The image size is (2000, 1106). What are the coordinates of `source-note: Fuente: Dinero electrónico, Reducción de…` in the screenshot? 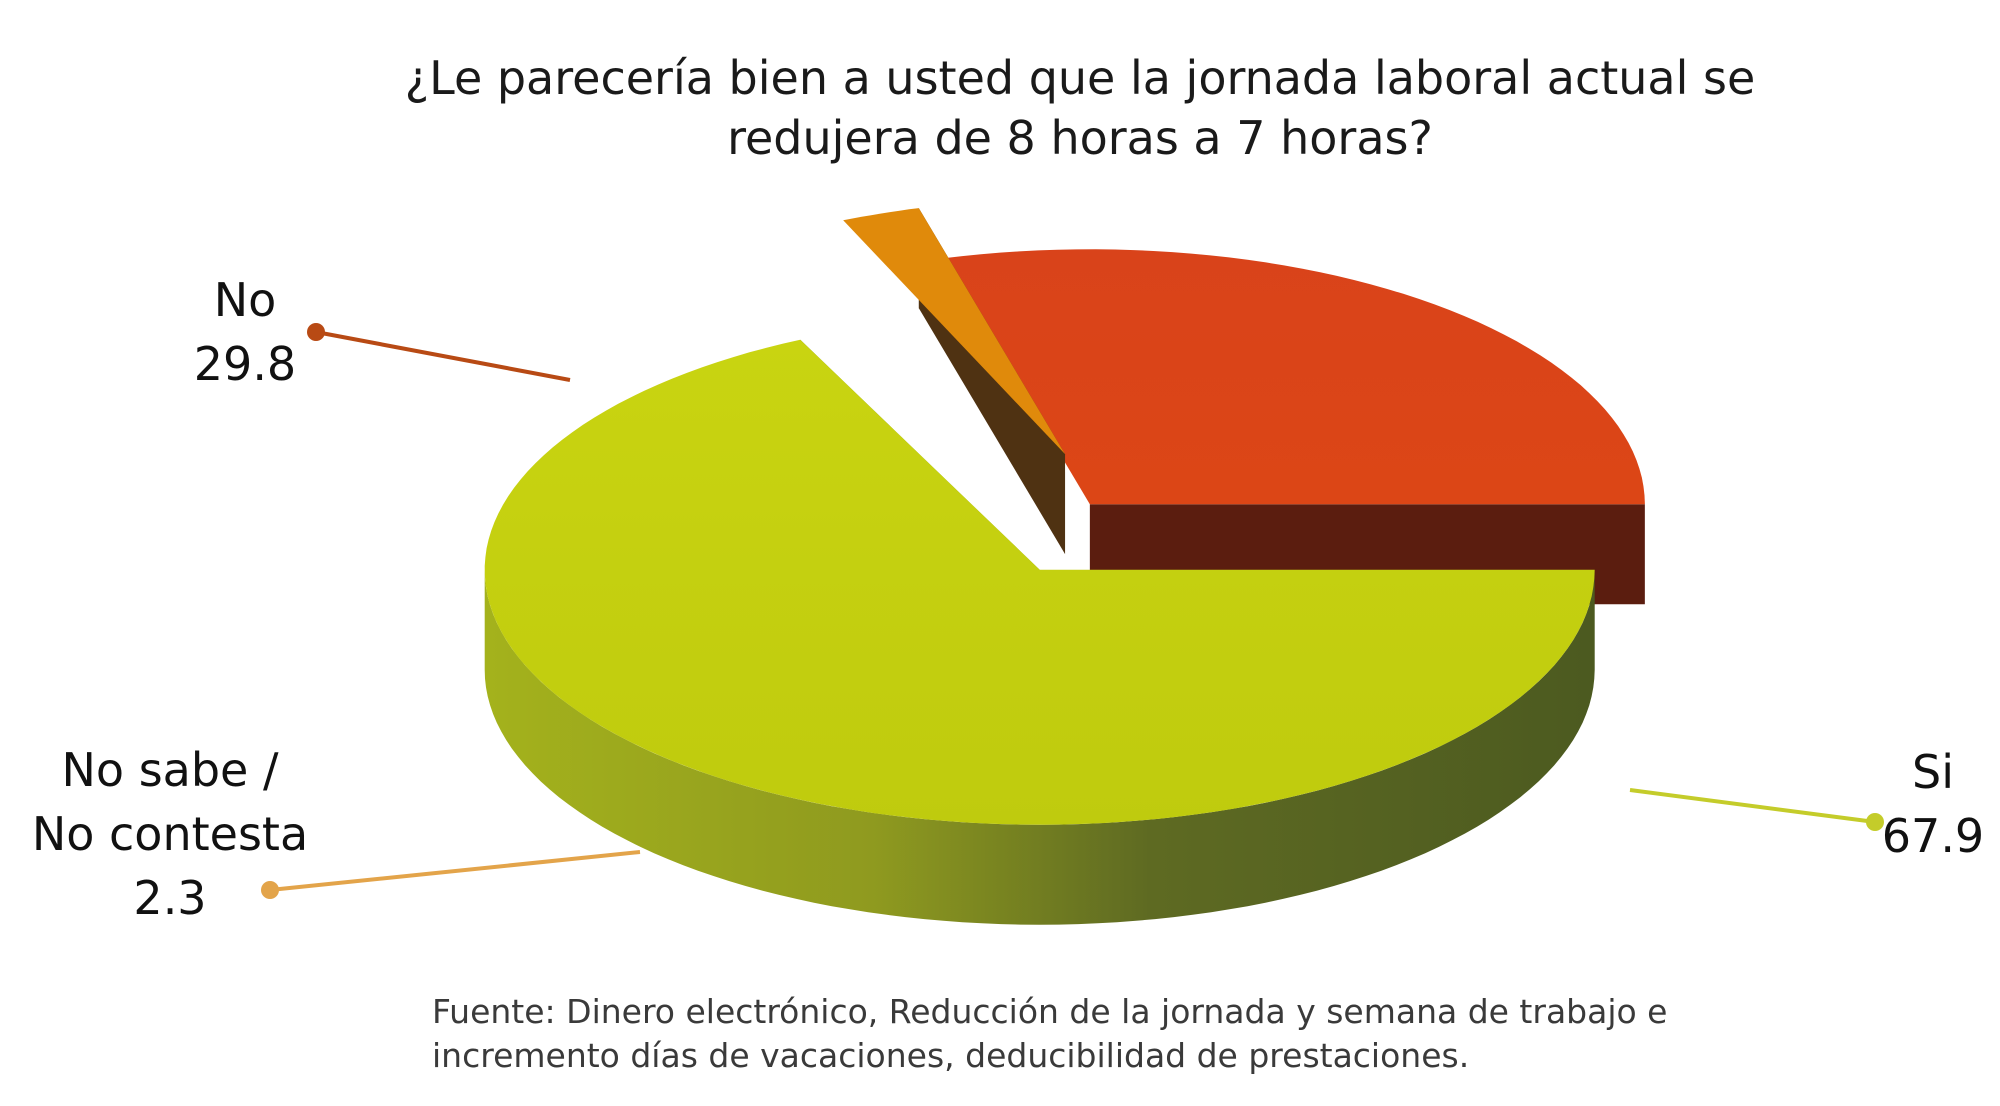 It's located at (1132, 1034).